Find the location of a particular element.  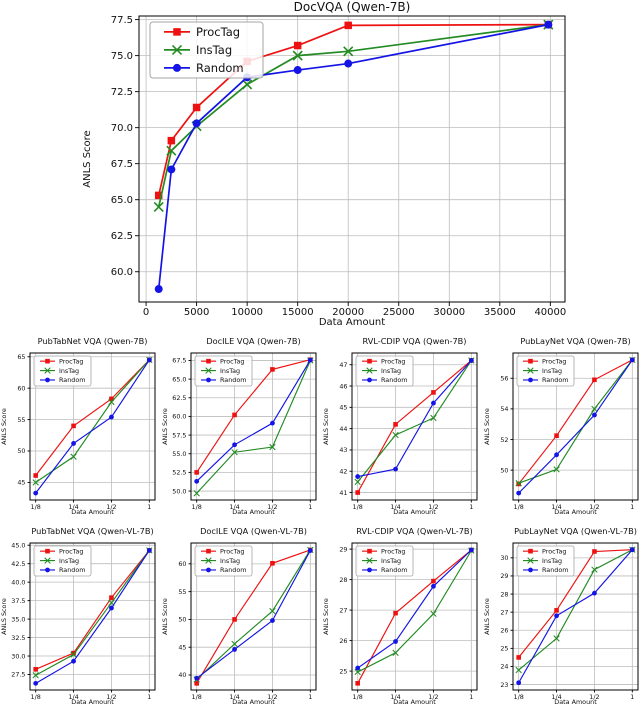

chart-title: DocVQA (Qwen-7B) is located at coordinates (352, 7).